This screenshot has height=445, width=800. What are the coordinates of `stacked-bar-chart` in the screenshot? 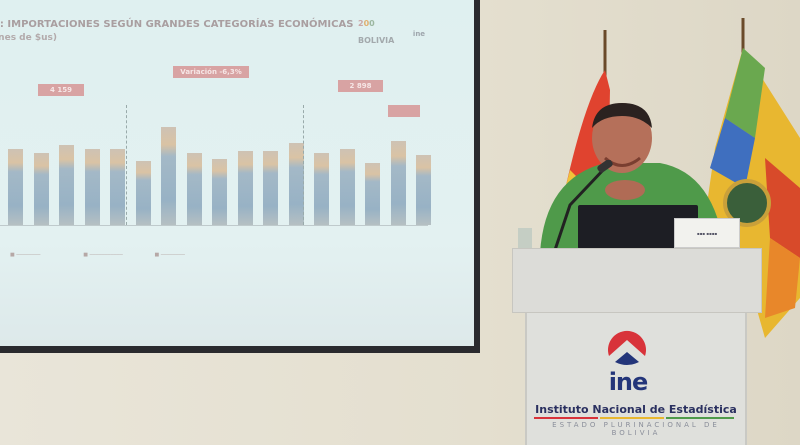 It's located at (215, 165).